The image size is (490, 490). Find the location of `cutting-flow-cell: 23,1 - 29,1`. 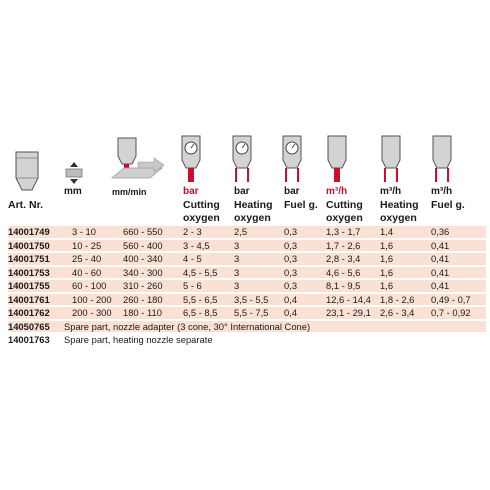

cutting-flow-cell: 23,1 - 29,1 is located at coordinates (348, 312).